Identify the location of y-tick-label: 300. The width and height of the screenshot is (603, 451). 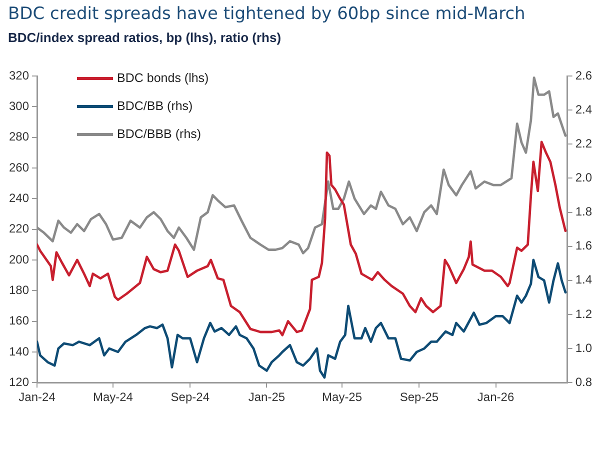
(19, 105).